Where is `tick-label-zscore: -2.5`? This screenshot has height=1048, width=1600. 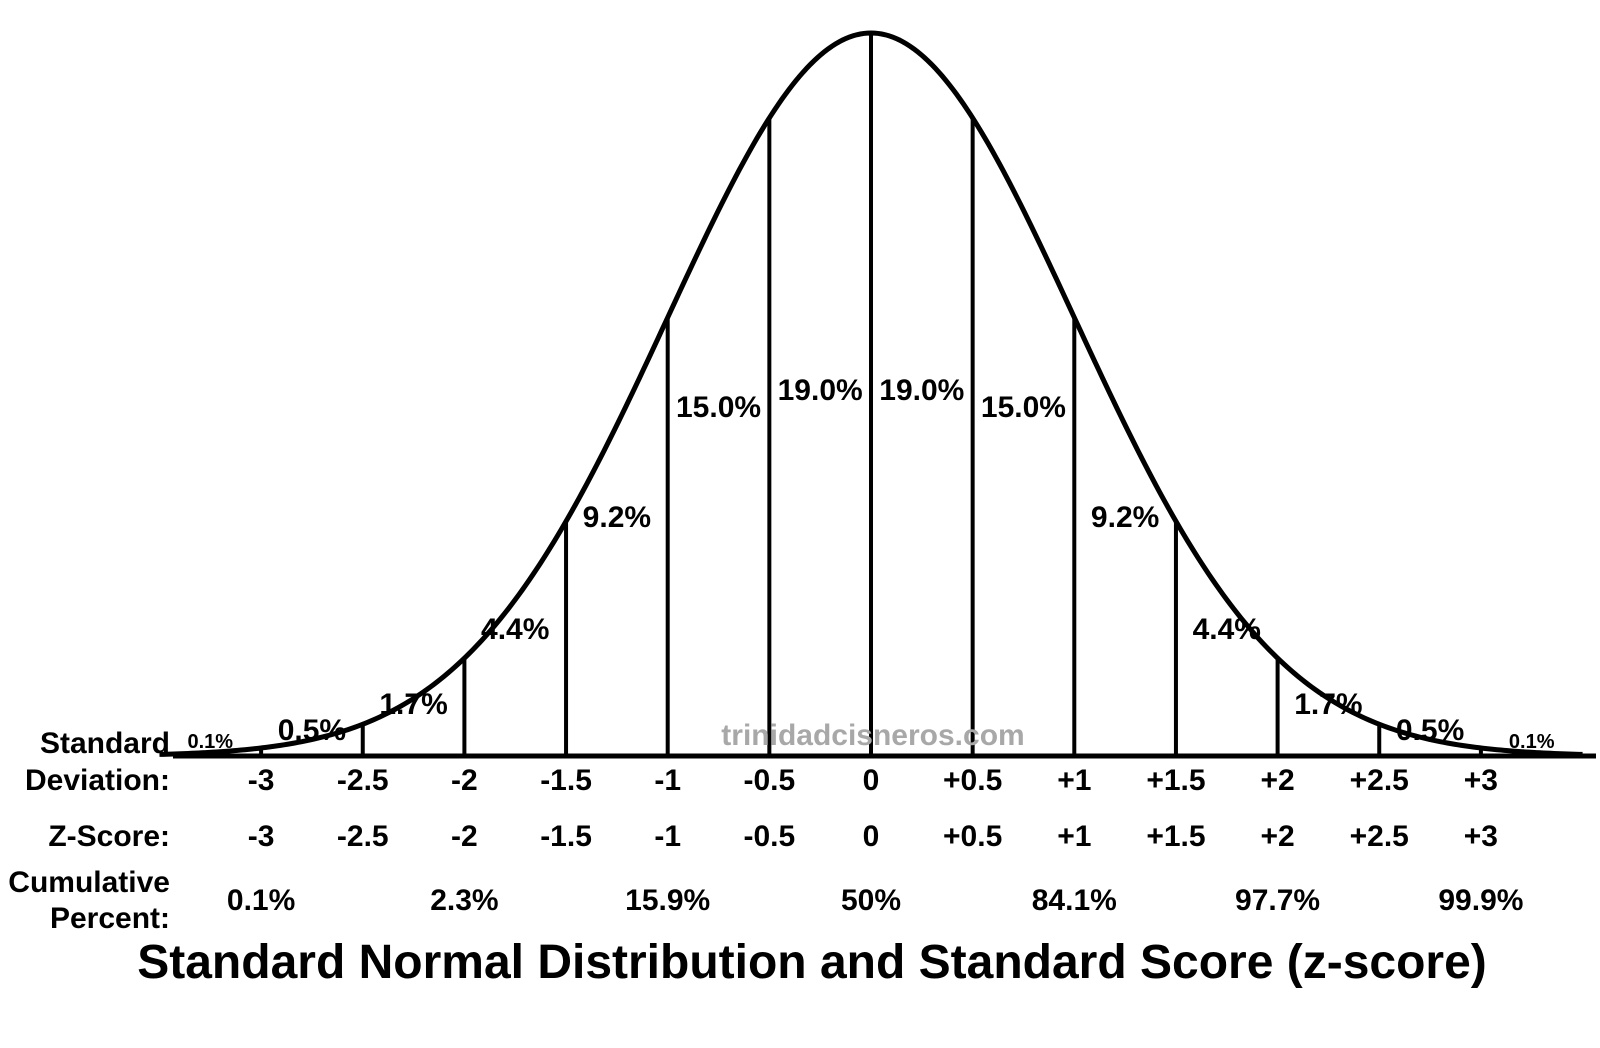
tick-label-zscore: -2.5 is located at coordinates (363, 836).